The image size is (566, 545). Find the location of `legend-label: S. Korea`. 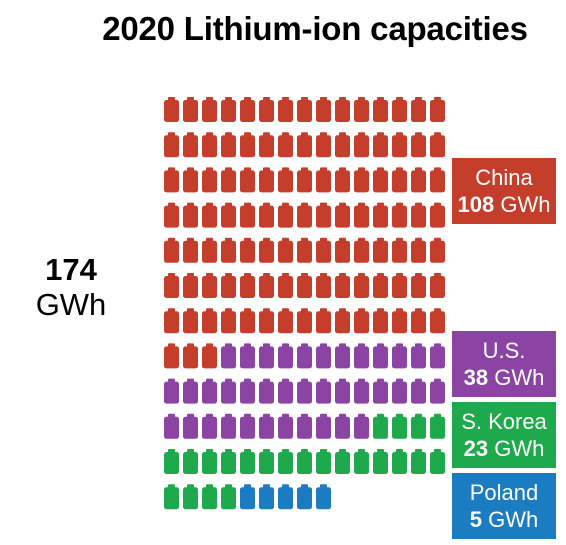

legend-label: S. Korea is located at coordinates (504, 421).